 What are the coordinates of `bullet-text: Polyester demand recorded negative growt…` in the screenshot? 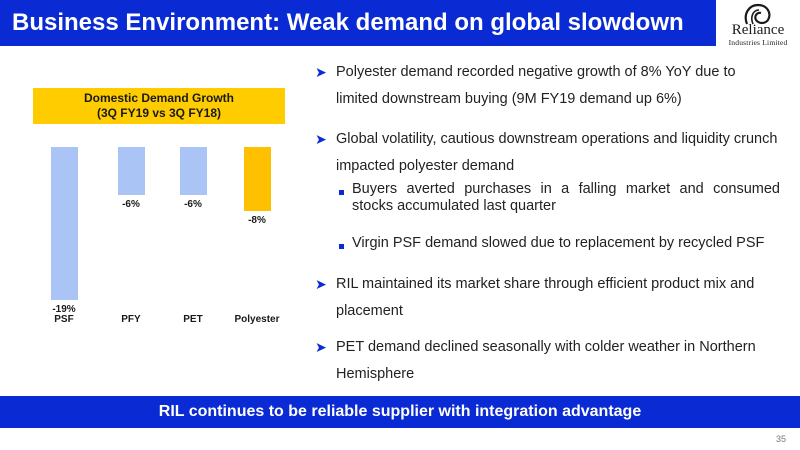 It's located at (536, 85).